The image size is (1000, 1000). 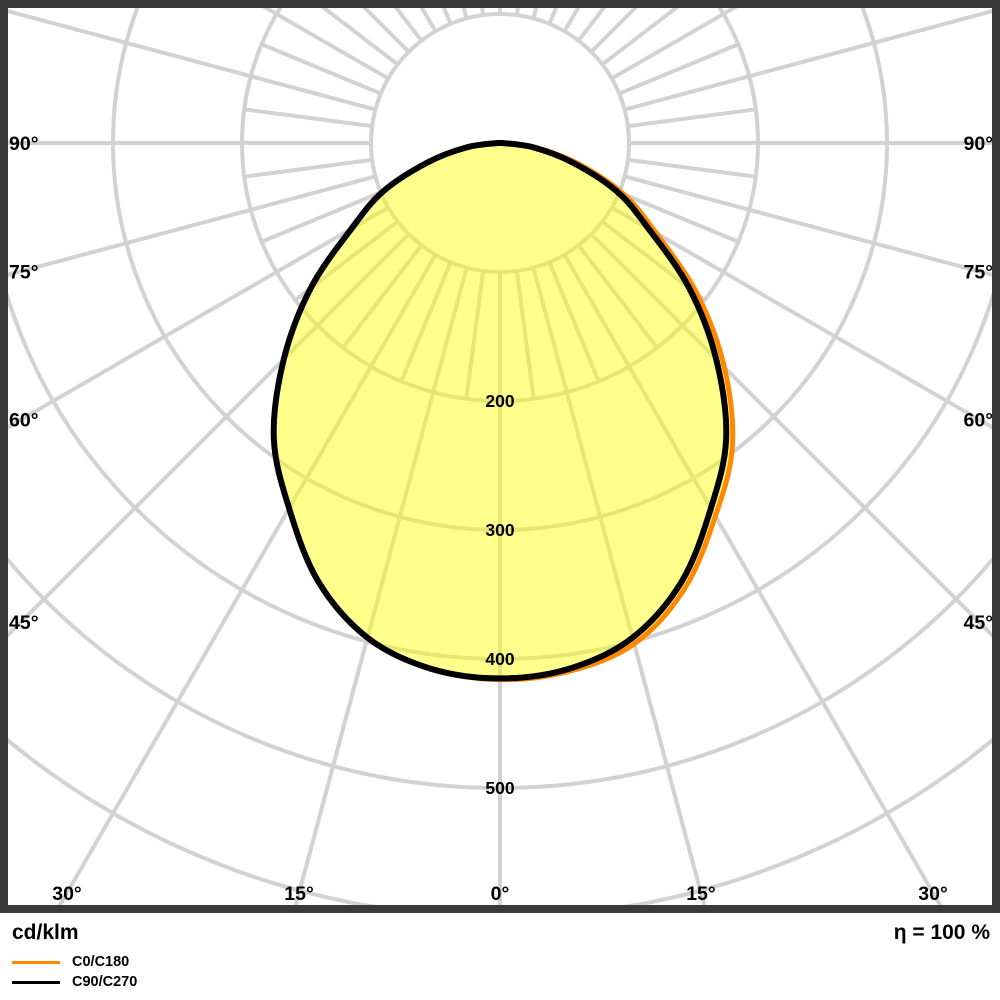 I want to click on angle-label-bottom-2: 0°, so click(x=500, y=894).